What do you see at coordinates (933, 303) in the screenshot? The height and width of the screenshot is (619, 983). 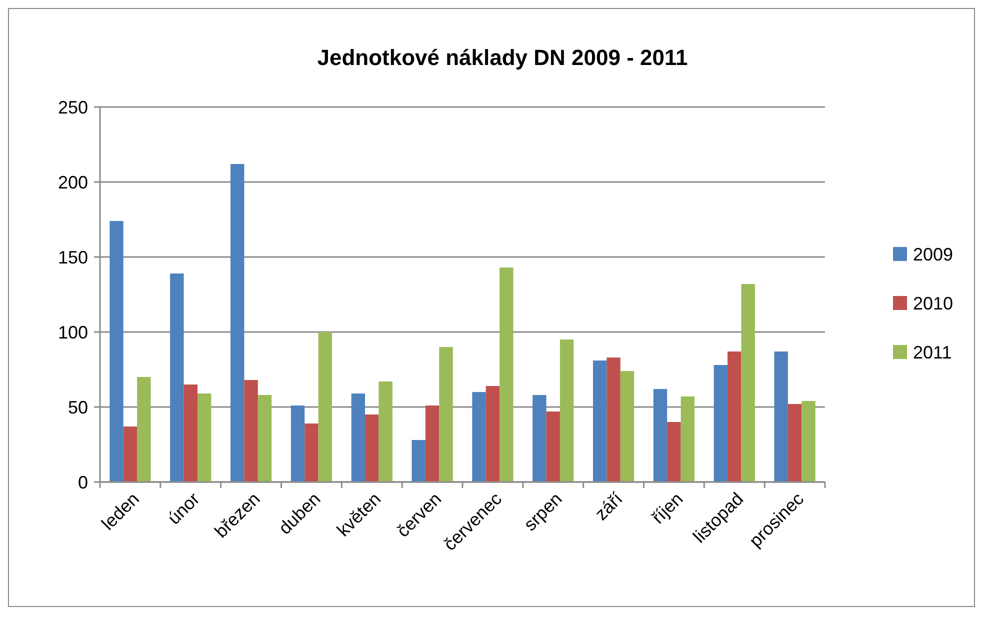 I see `legend-label: 2010` at bounding box center [933, 303].